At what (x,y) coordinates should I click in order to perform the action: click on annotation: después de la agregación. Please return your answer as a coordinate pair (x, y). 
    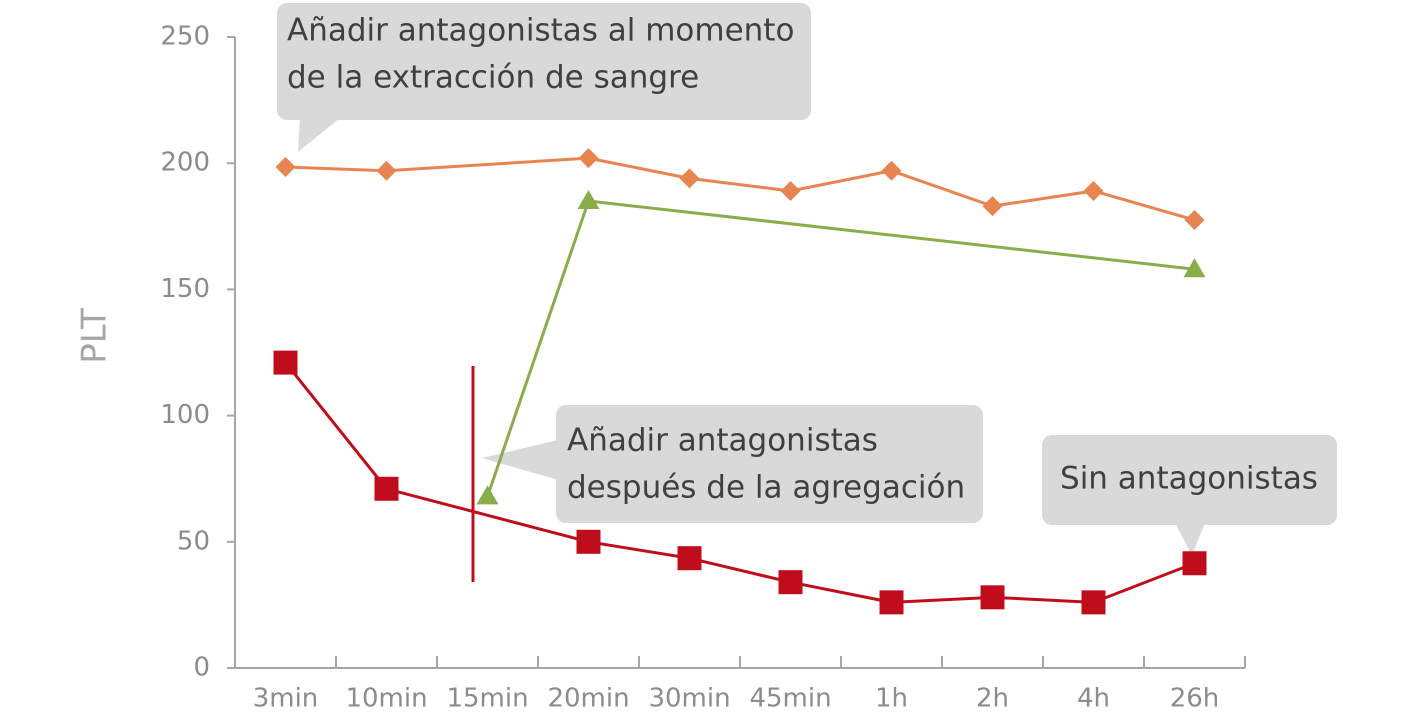
    Looking at the image, I should click on (766, 488).